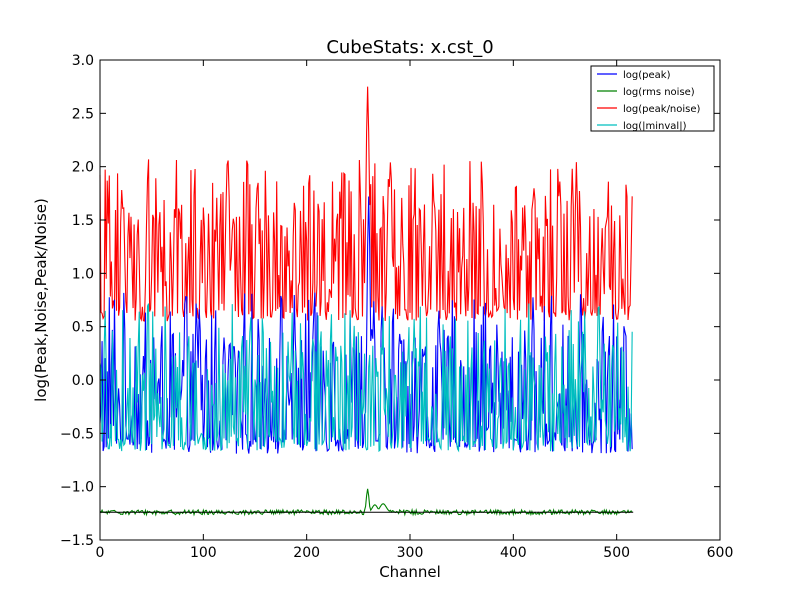 The height and width of the screenshot is (600, 800). What do you see at coordinates (616, 553) in the screenshot?
I see `x-tick-label: 500` at bounding box center [616, 553].